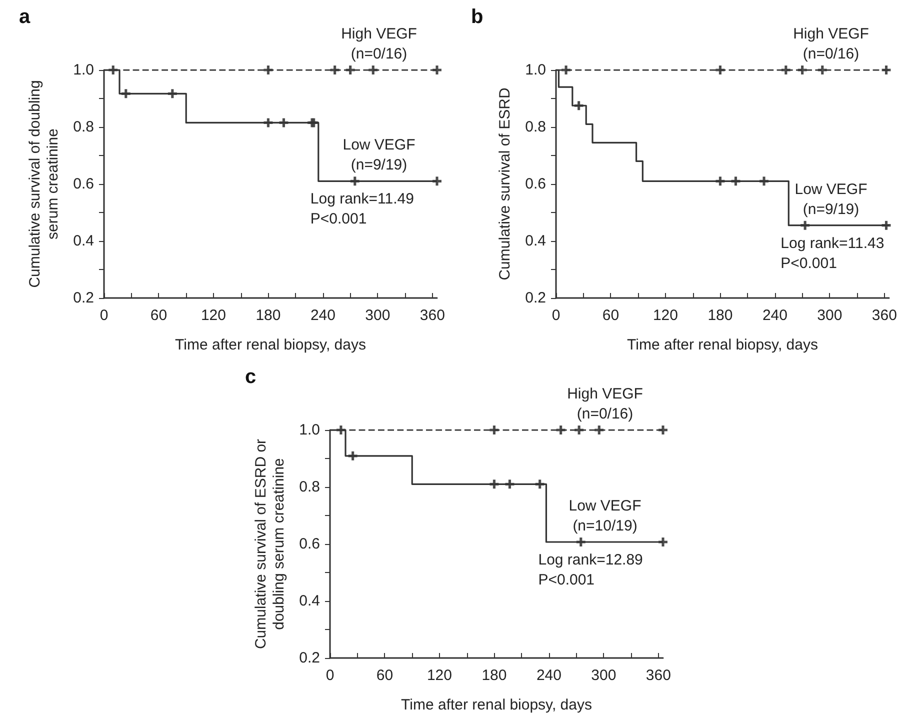 The height and width of the screenshot is (723, 904). What do you see at coordinates (270, 544) in the screenshot?
I see `y-axis-title: Cumulative survival of ESRD or doubling serum creatinine` at bounding box center [270, 544].